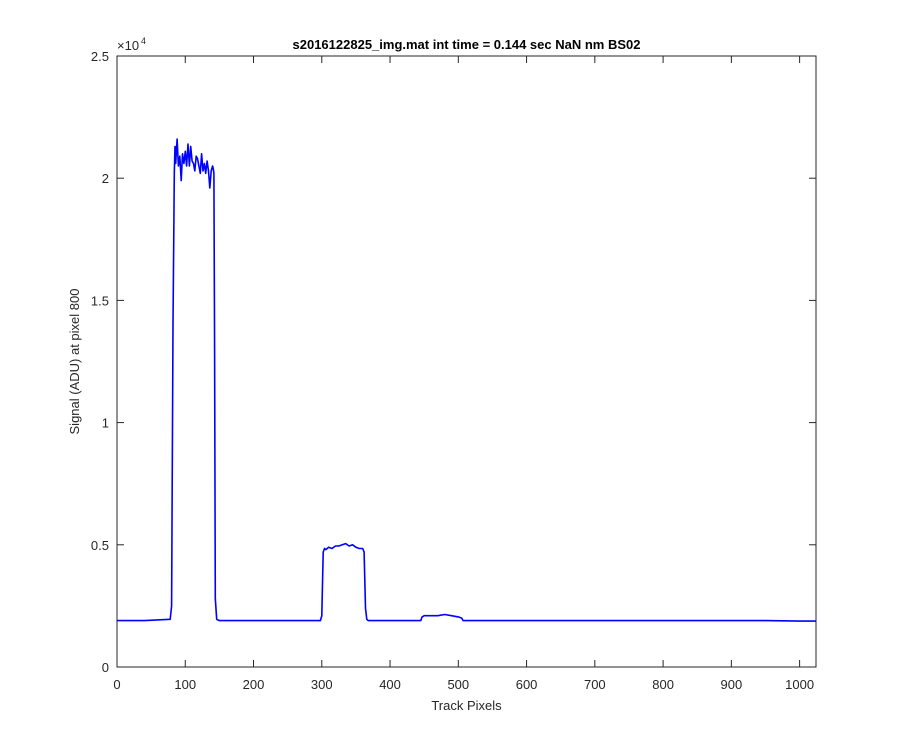 Image resolution: width=900 pixels, height=750 pixels. What do you see at coordinates (105, 178) in the screenshot?
I see `y-tick-label: 2` at bounding box center [105, 178].